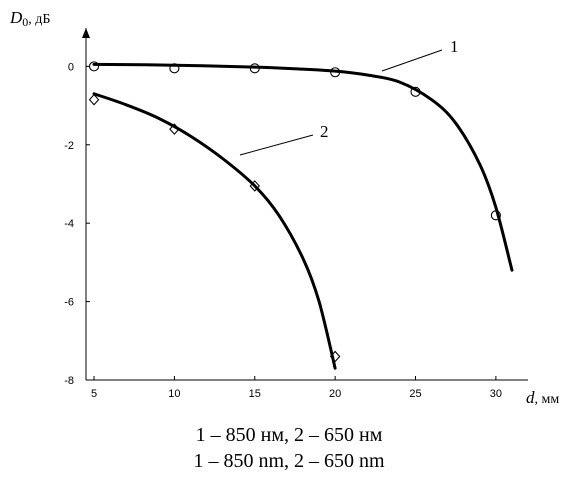 The height and width of the screenshot is (489, 578). I want to click on series-1-label: 1, so click(454, 46).